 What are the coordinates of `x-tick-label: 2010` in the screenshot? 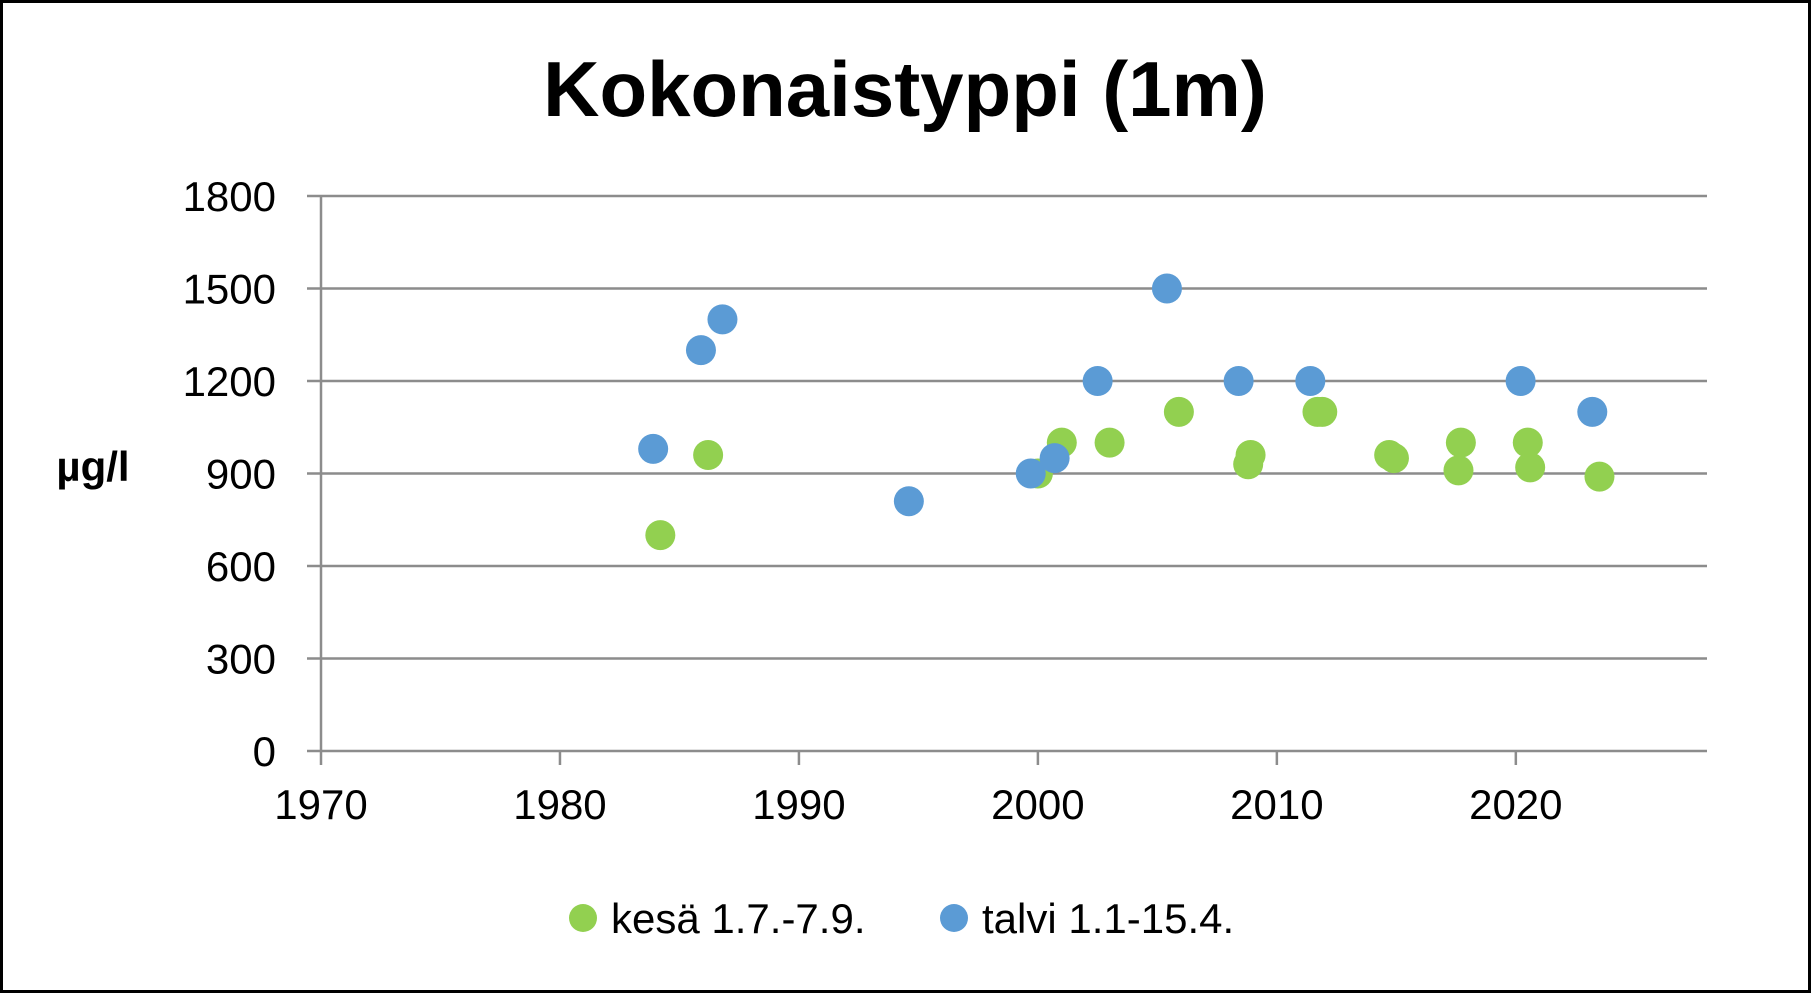 It's located at (1276, 804).